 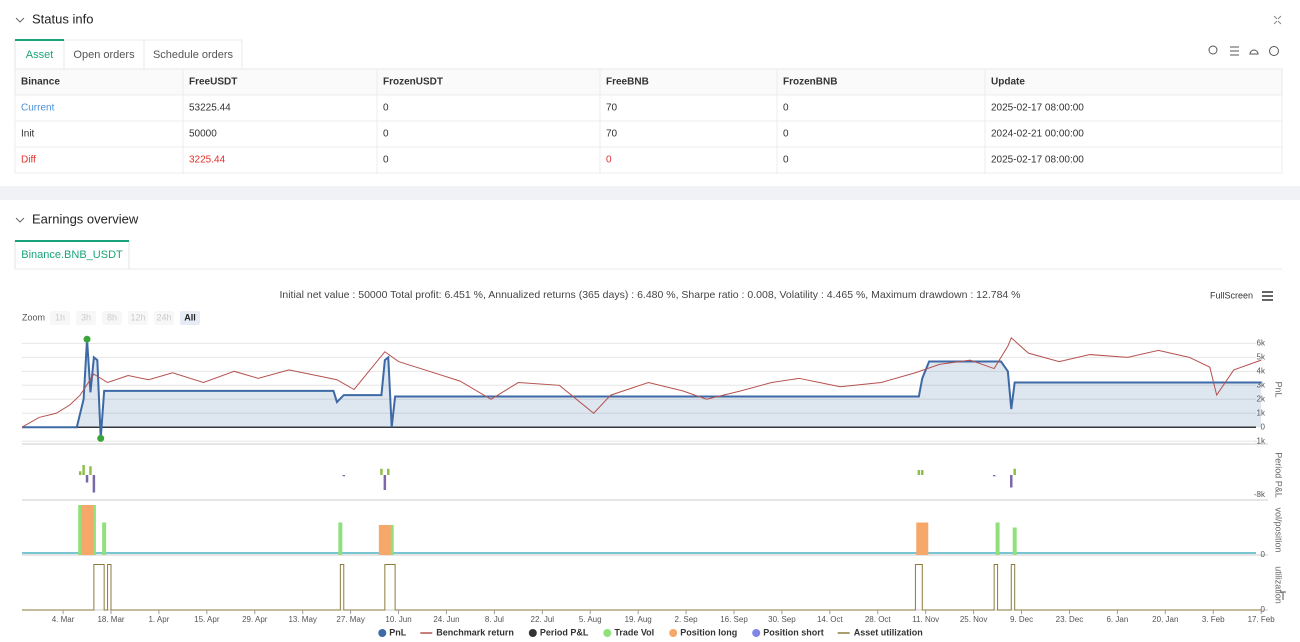 I want to click on menu-icon, so click(x=1234, y=51).